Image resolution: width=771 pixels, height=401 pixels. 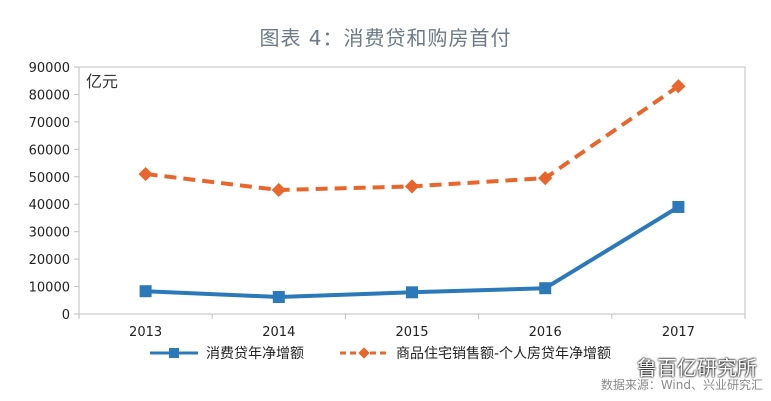 I want to click on legend-item-consumer-loan: 消费贷年净增额, so click(x=227, y=353).